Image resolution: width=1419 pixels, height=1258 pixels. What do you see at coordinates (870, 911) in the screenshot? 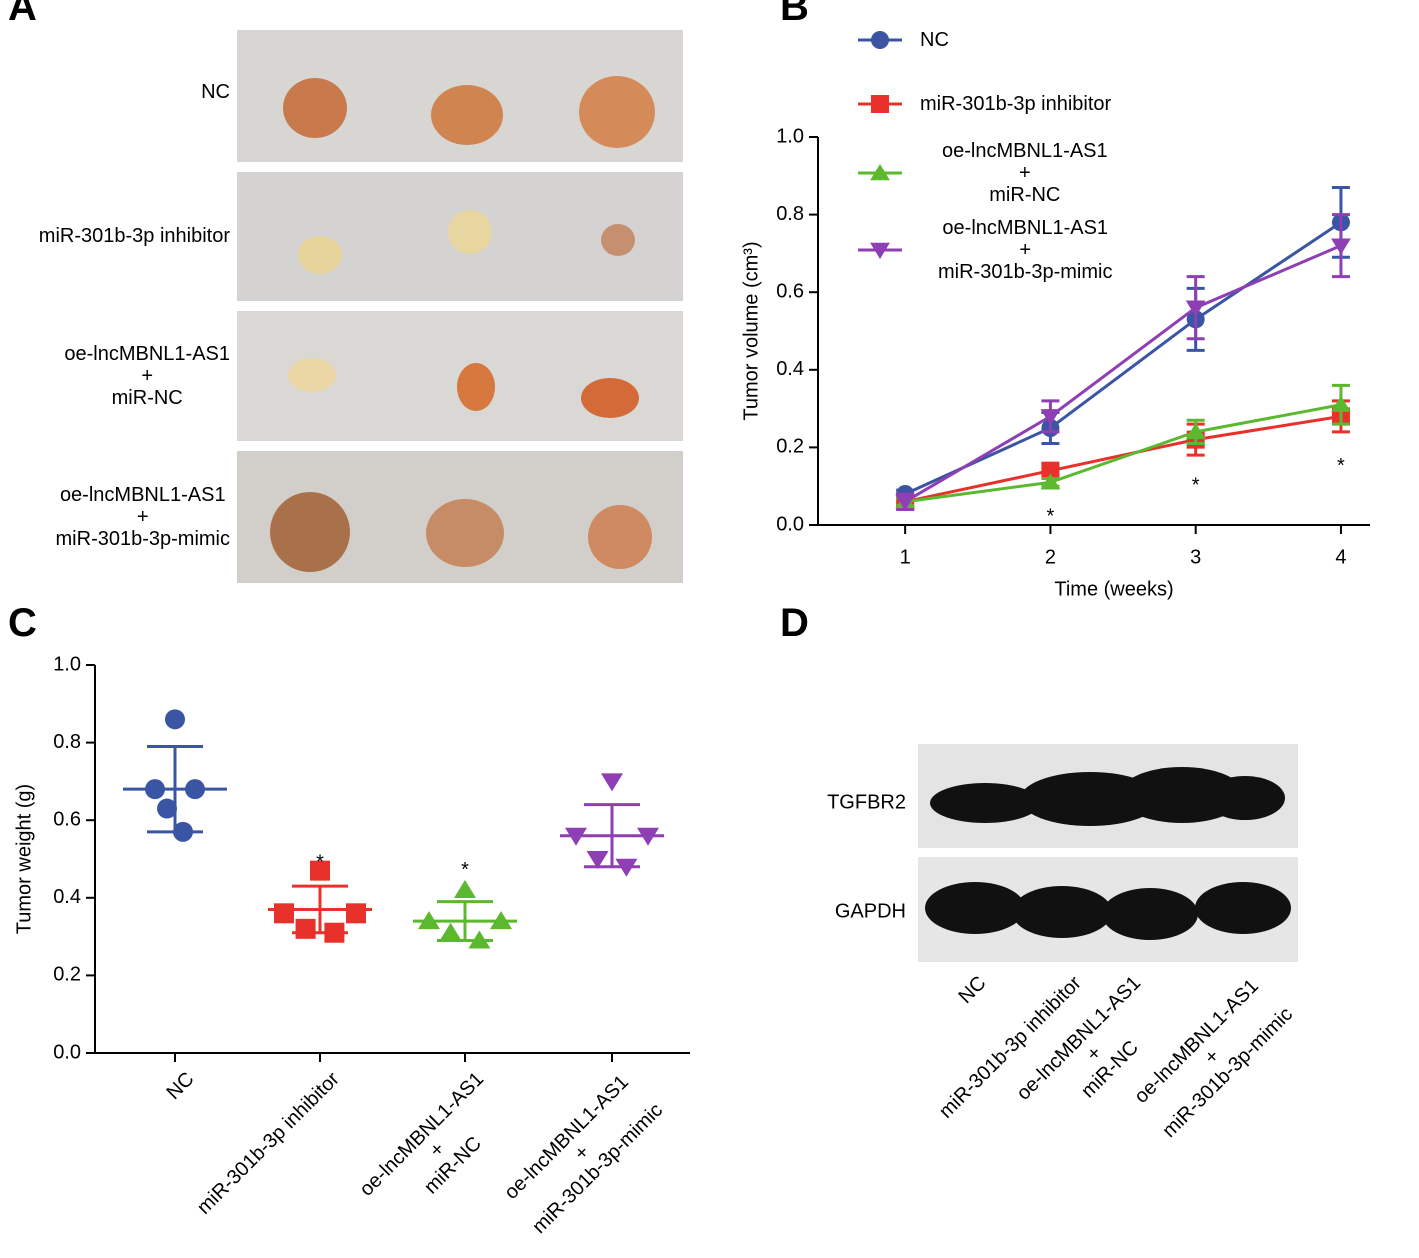
I see `band-label: GAPDH` at bounding box center [870, 911].